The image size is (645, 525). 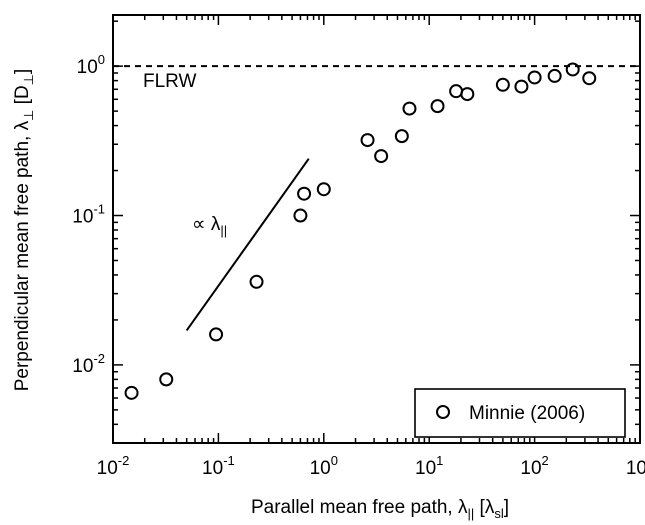 I want to click on x-tick-label-exponent: 0, so click(x=334, y=460).